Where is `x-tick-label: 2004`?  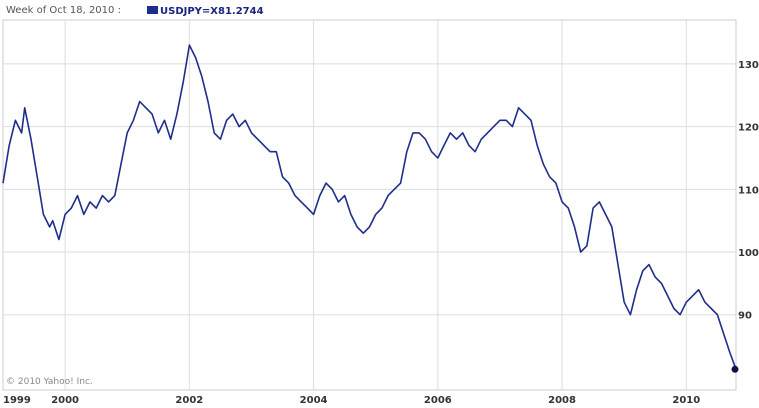 x-tick-label: 2004 is located at coordinates (314, 400).